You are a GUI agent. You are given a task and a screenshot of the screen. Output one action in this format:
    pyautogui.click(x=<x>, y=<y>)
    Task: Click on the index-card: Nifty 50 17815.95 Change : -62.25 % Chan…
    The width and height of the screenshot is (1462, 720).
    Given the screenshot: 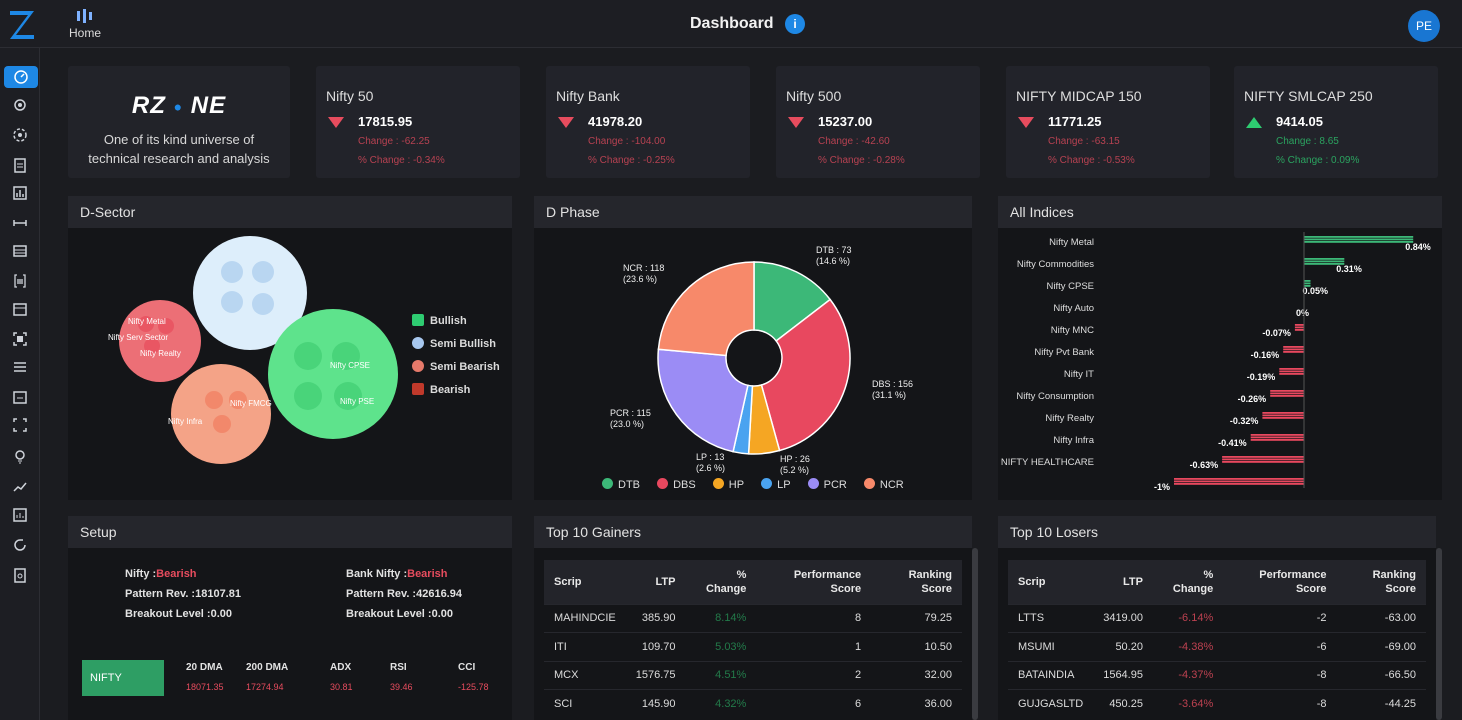 What is the action you would take?
    pyautogui.click(x=418, y=122)
    